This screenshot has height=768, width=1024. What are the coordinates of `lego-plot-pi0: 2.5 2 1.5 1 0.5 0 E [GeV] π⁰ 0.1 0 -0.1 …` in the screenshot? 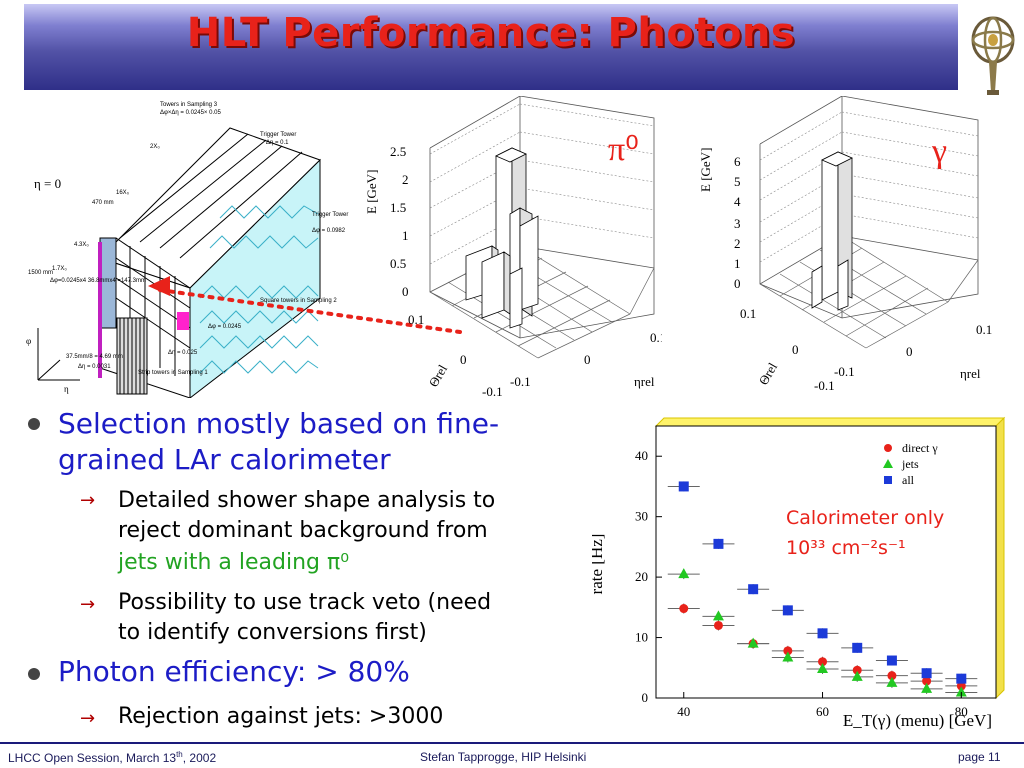 It's located at (513, 247).